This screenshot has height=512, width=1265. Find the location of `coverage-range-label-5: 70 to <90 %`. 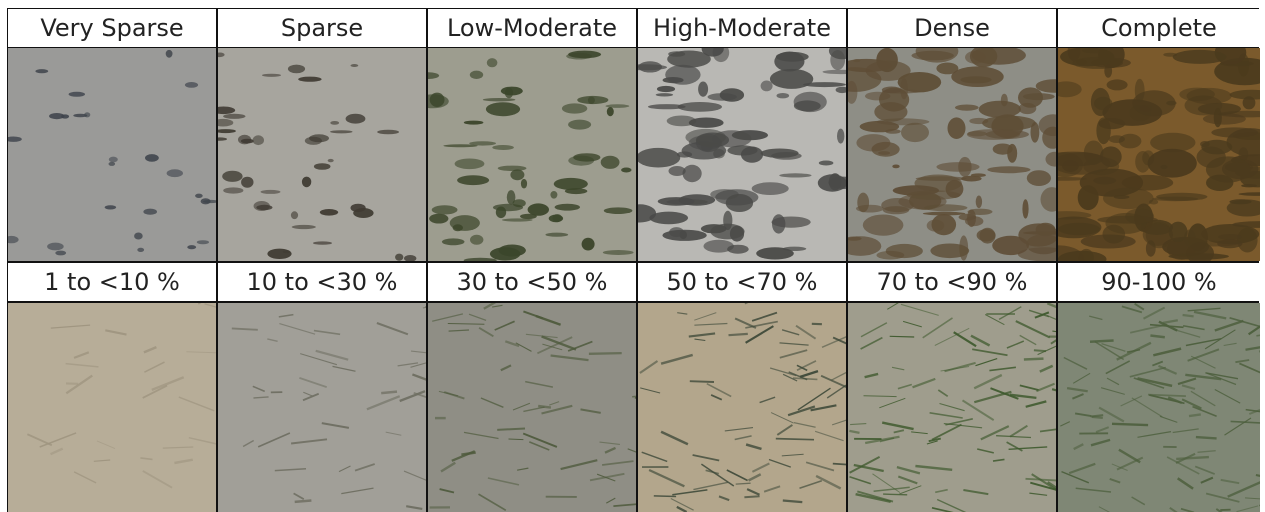

coverage-range-label-5: 70 to <90 % is located at coordinates (952, 282).